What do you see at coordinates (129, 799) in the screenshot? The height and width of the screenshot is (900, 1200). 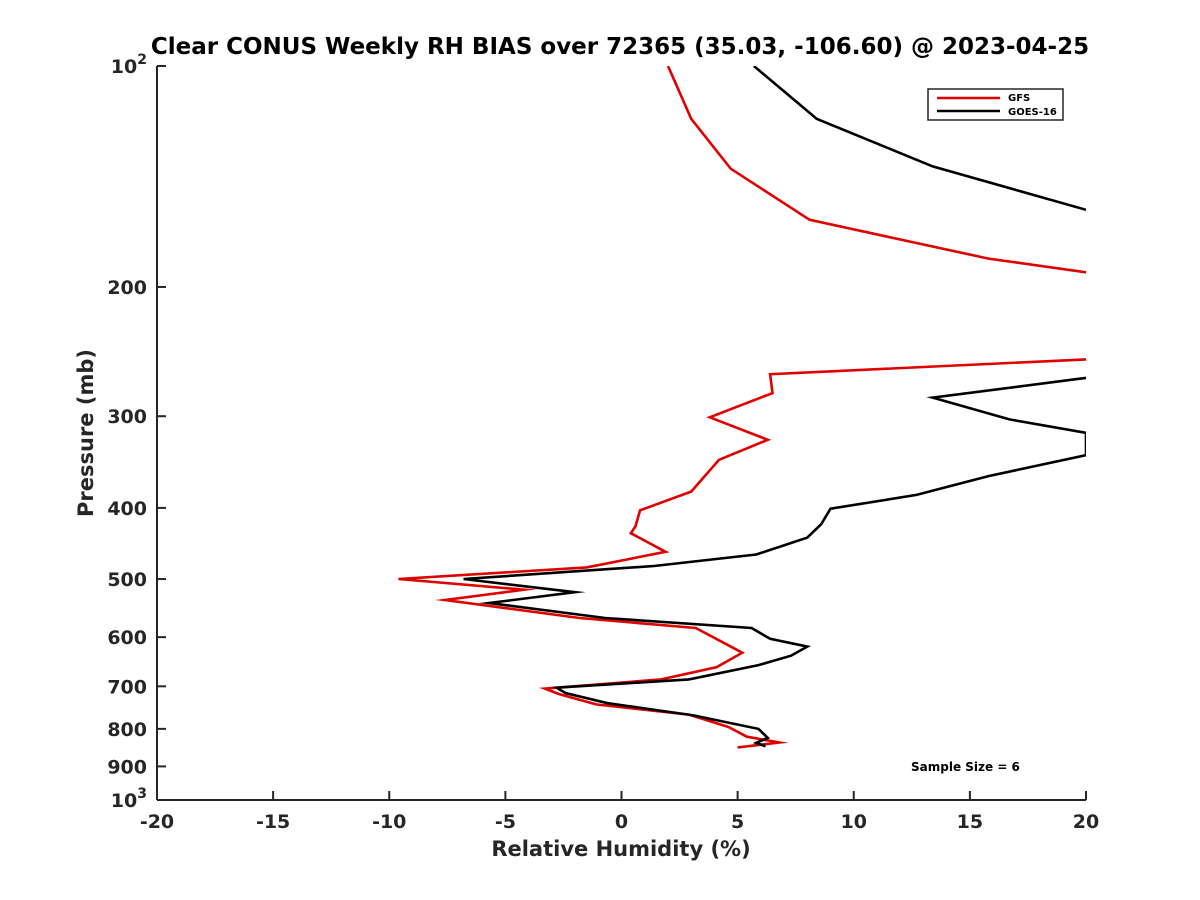 I see `y-tick-label: 10³` at bounding box center [129, 799].